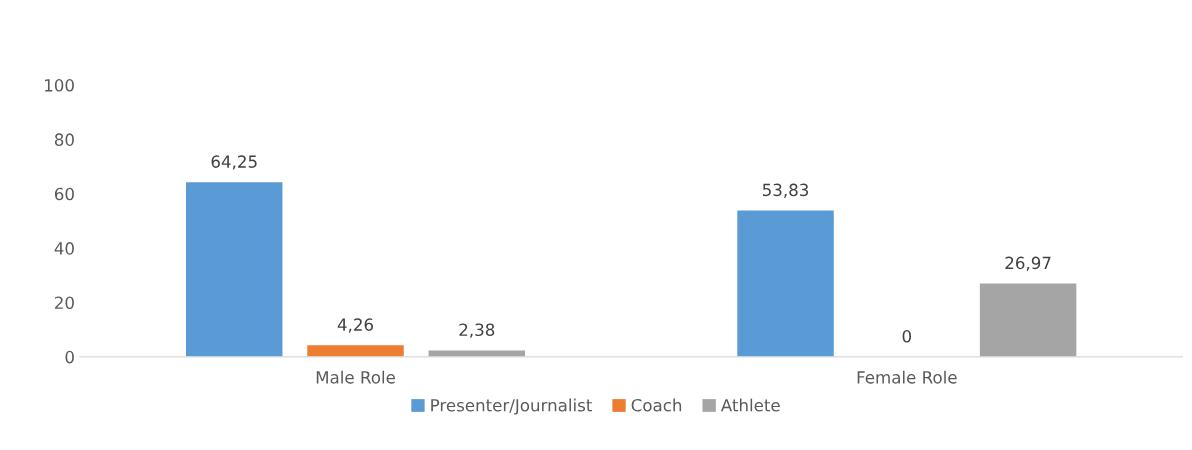  What do you see at coordinates (355, 325) in the screenshot?
I see `data-label: 4,26` at bounding box center [355, 325].